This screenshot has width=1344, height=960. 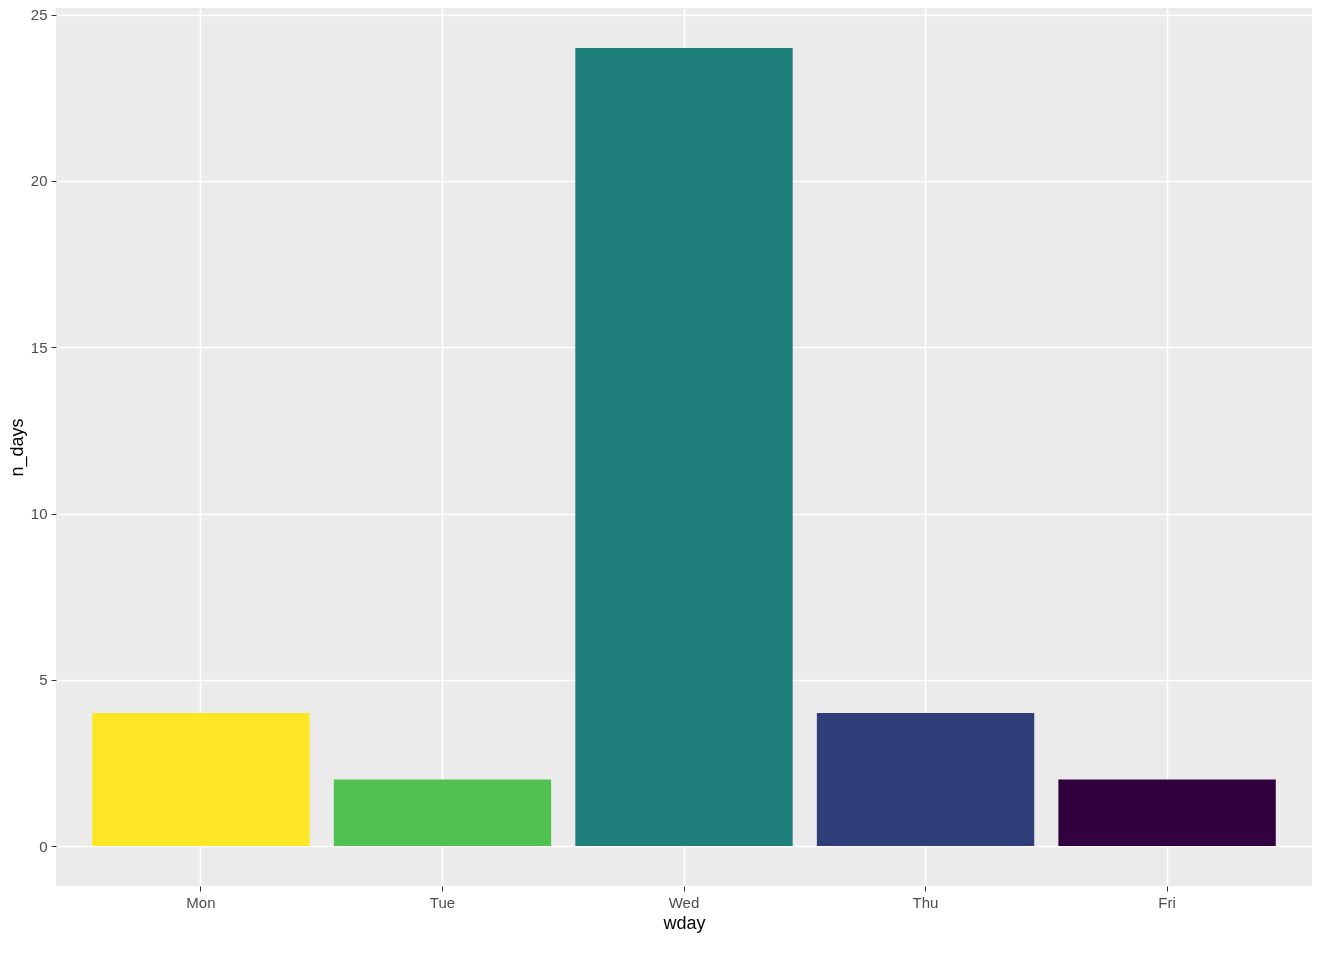 I want to click on x-tick-label: Thu, so click(x=925, y=902).